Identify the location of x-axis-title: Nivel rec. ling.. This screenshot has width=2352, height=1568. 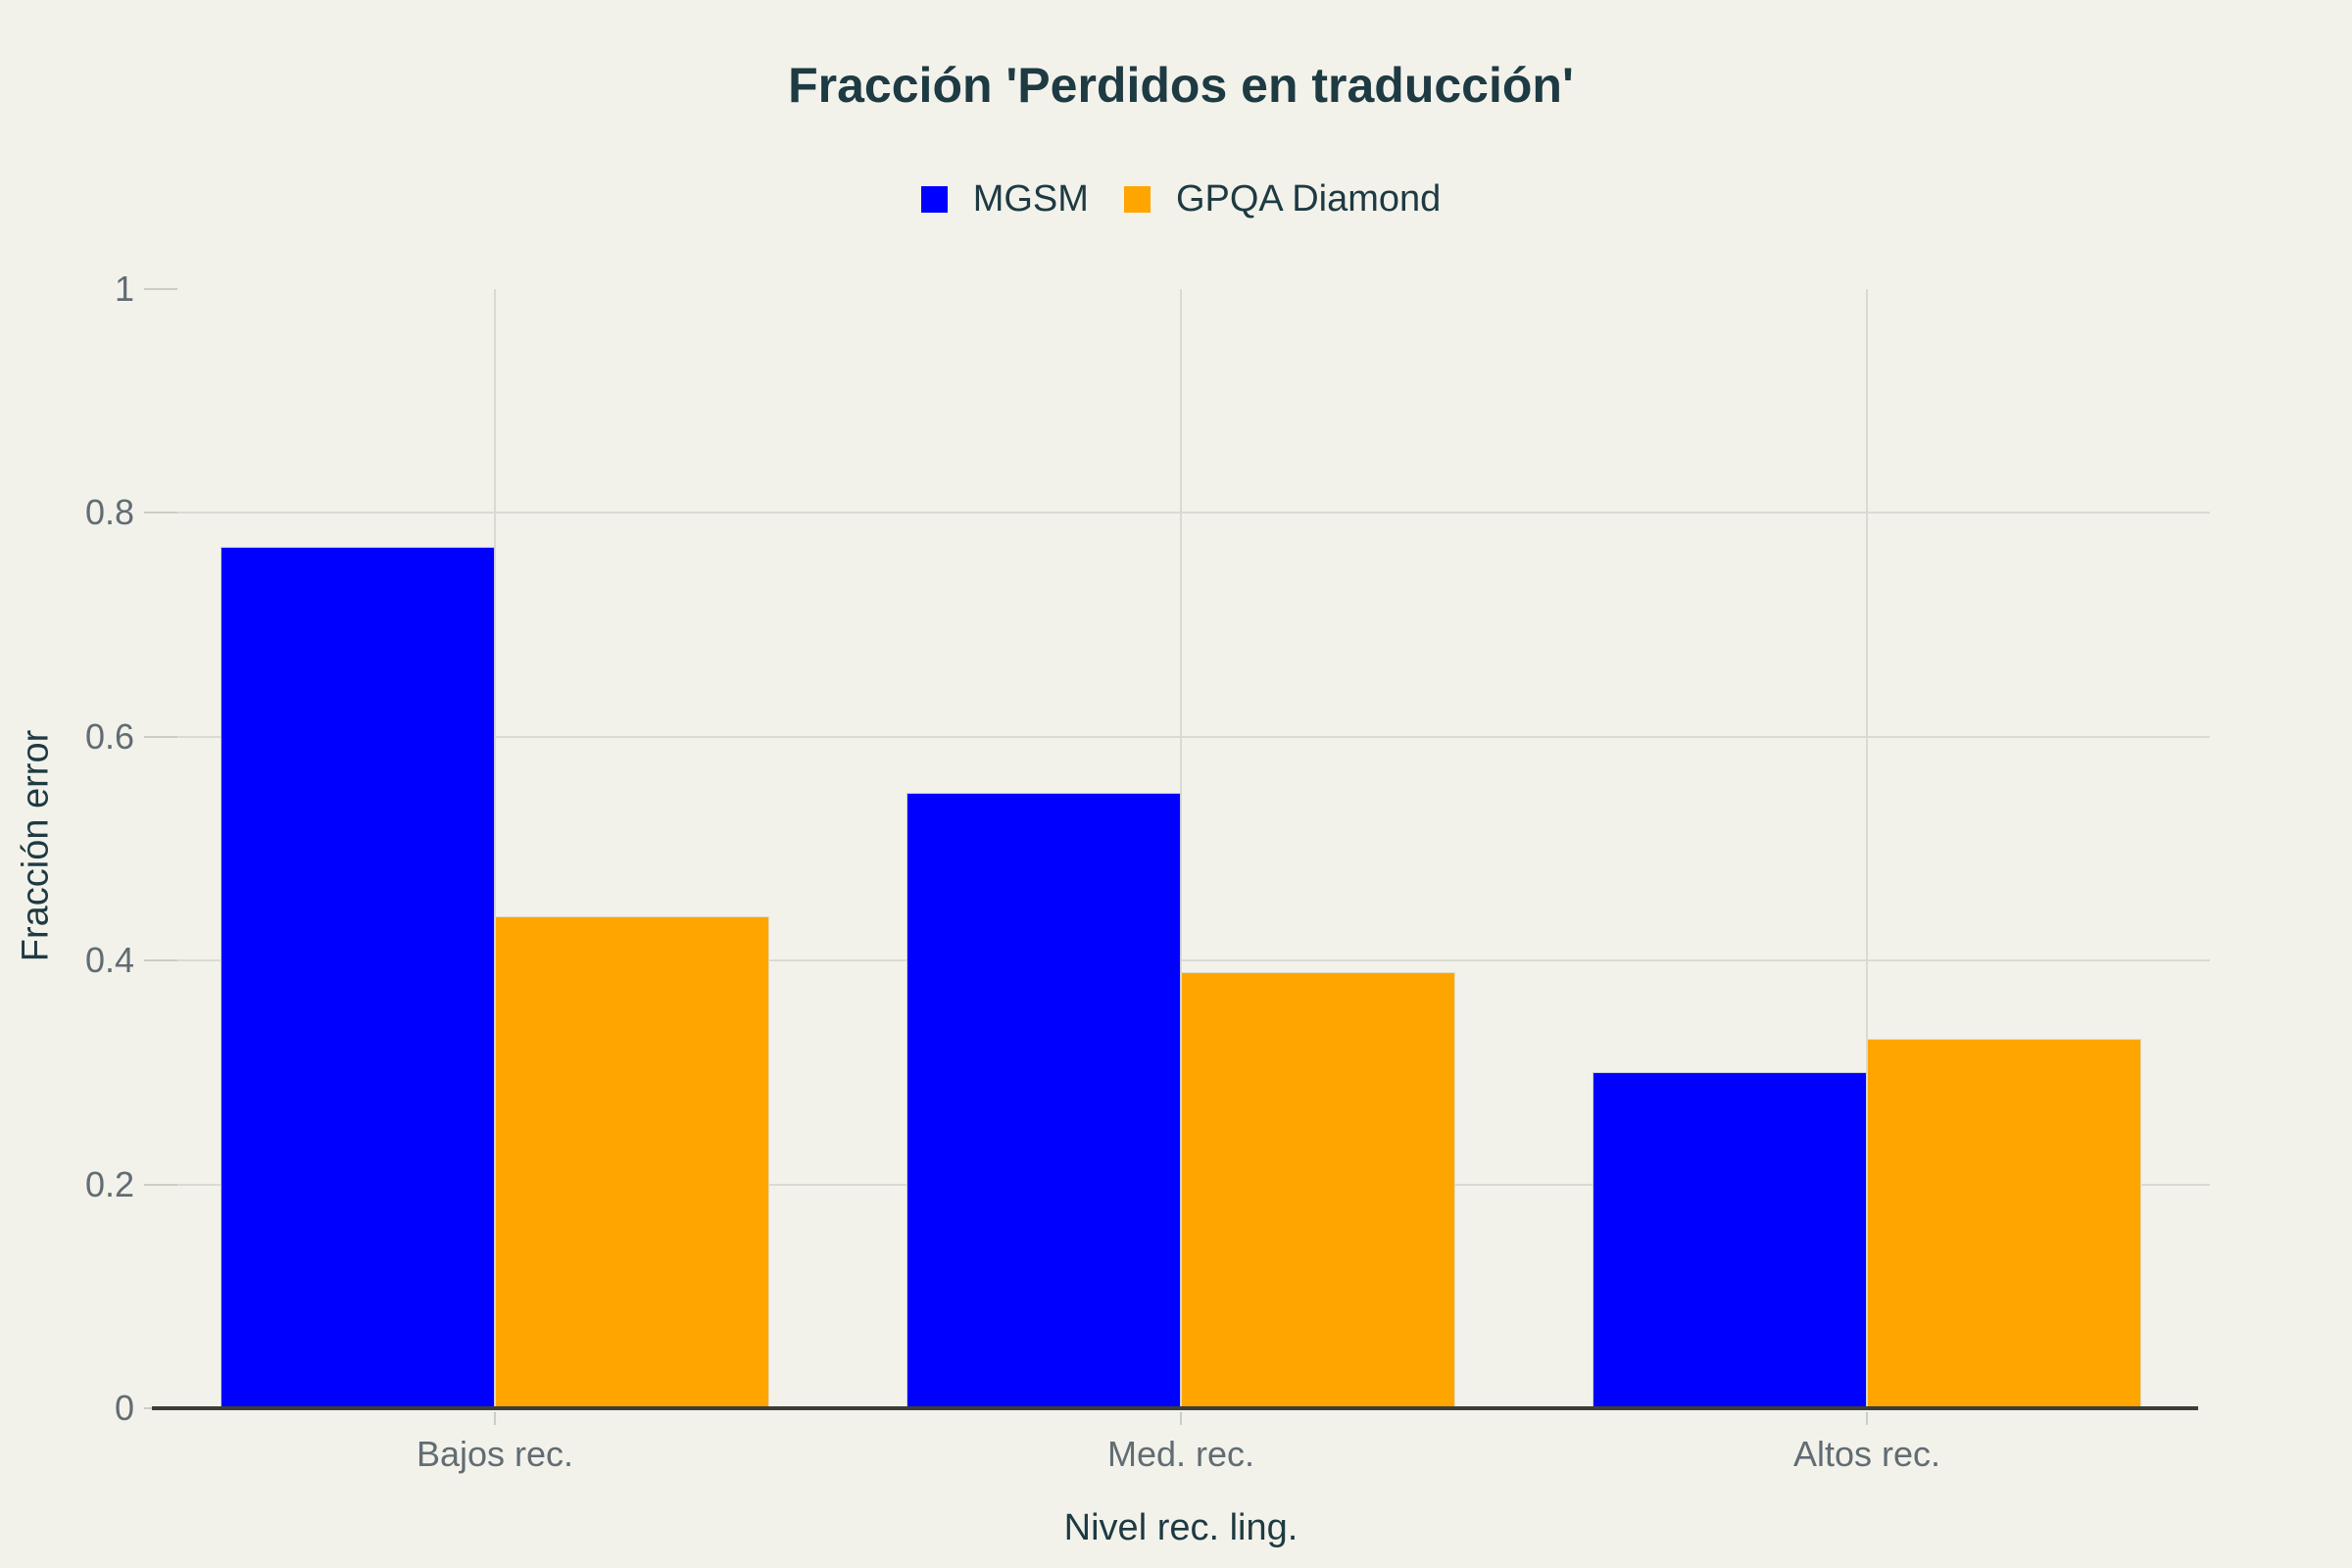
(1180, 1527).